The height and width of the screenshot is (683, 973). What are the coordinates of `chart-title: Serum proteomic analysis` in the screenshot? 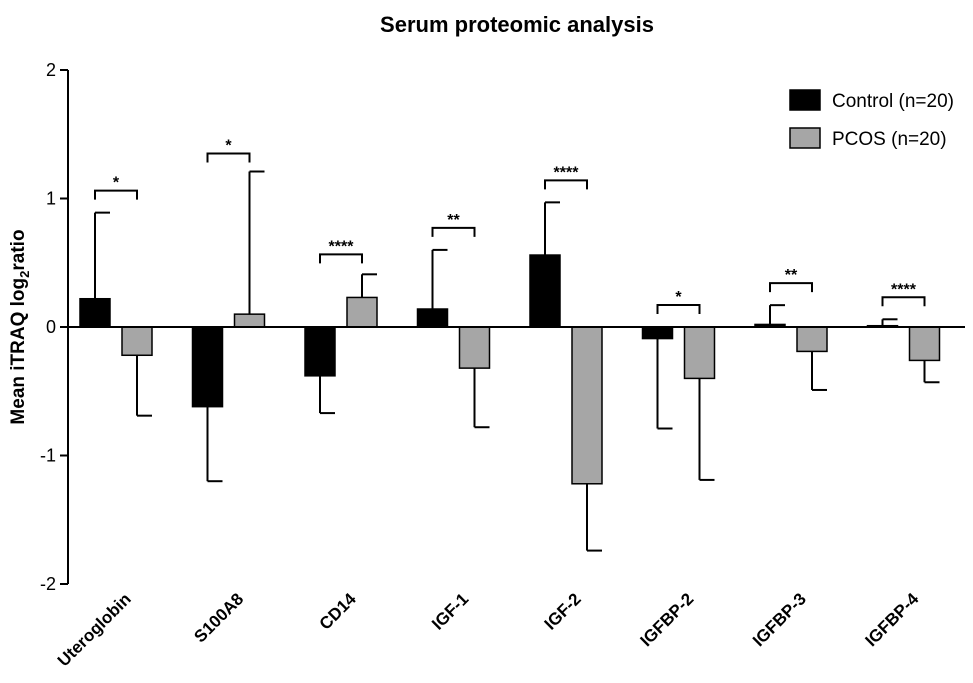 It's located at (517, 24).